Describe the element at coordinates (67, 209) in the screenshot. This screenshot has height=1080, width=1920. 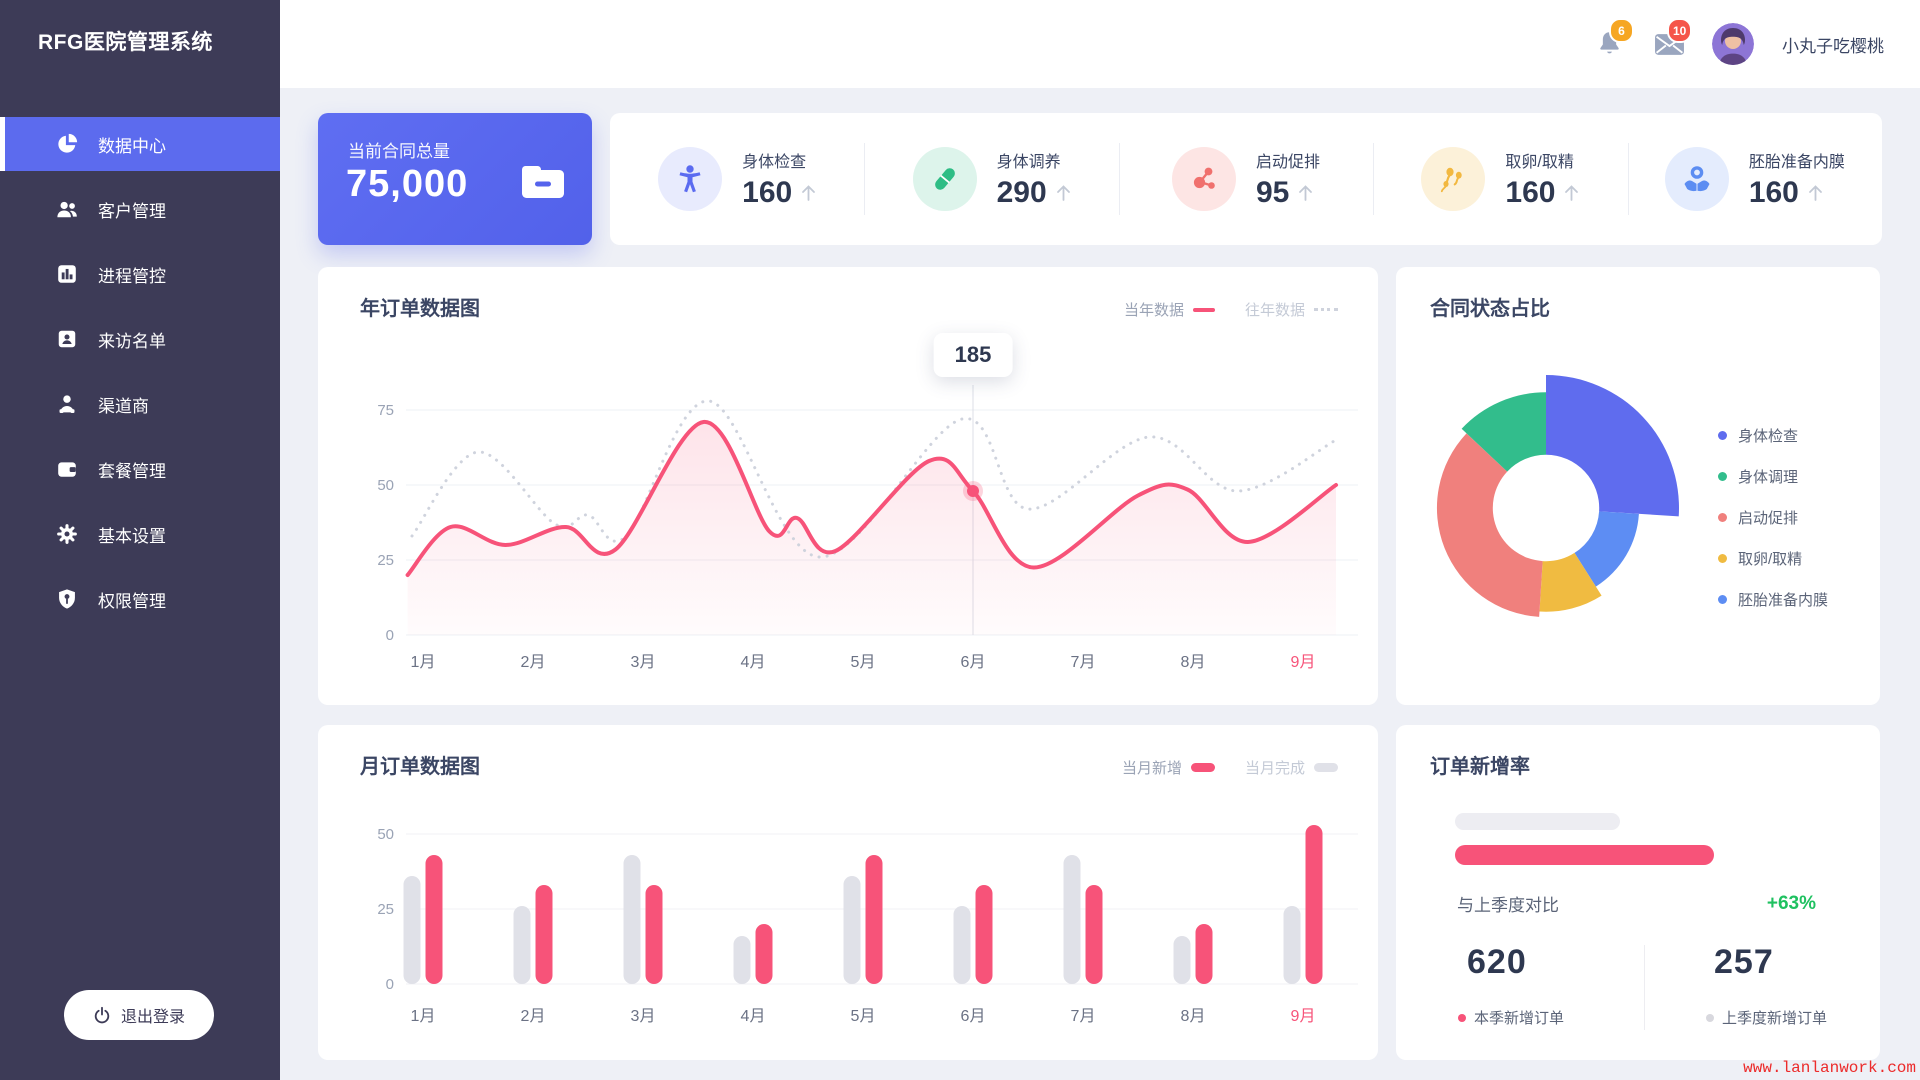
I see `users-icon` at that location.